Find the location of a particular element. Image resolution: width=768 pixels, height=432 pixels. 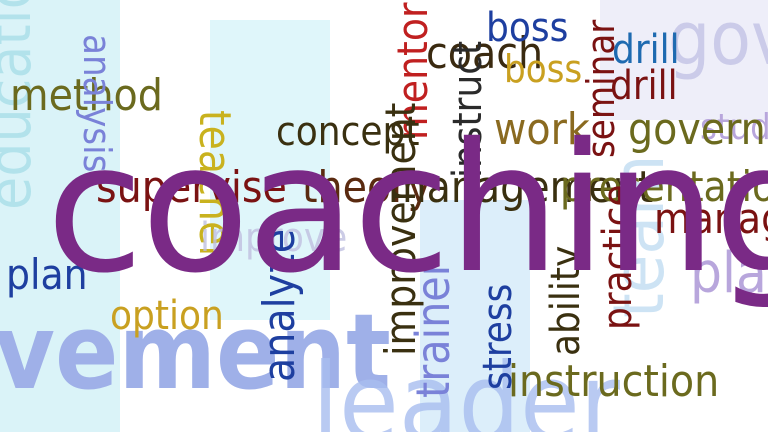

word: study is located at coordinates (734, 127).